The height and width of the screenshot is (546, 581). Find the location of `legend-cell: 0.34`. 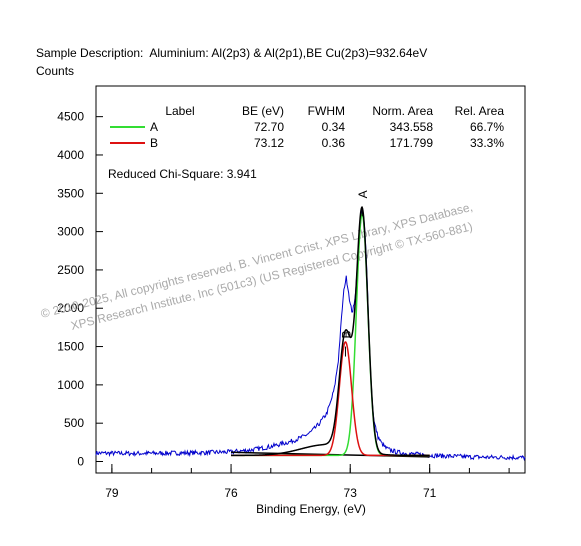

legend-cell: 0.34 is located at coordinates (334, 127).